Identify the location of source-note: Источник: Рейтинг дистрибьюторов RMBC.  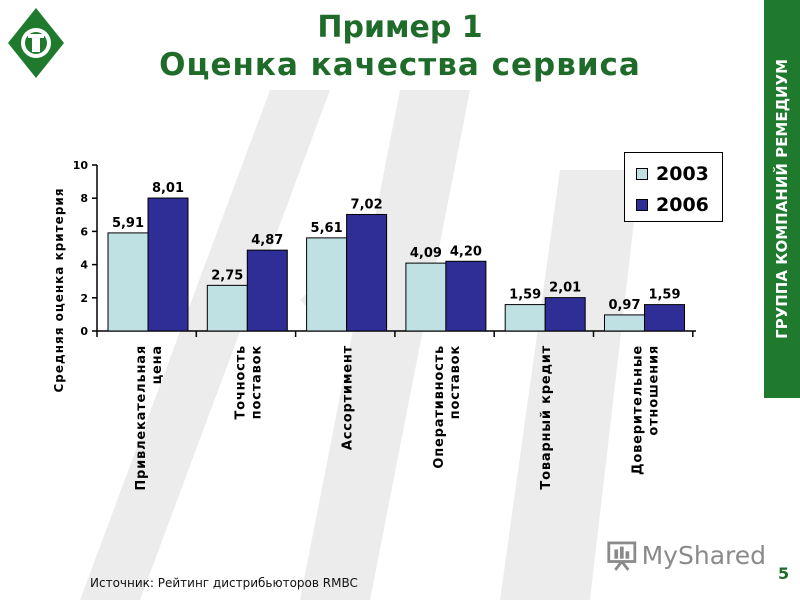
(224, 583).